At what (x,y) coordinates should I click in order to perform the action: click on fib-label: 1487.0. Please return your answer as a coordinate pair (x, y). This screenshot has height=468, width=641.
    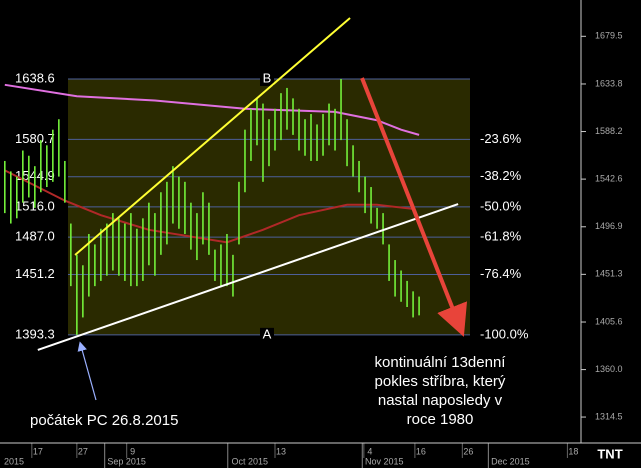
    Looking at the image, I should click on (35, 236).